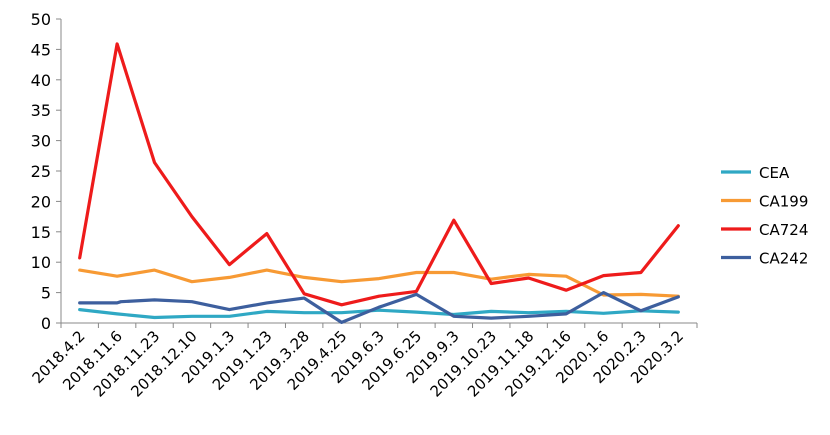  Describe the element at coordinates (41, 232) in the screenshot. I see `y-tick-label: 15` at that location.